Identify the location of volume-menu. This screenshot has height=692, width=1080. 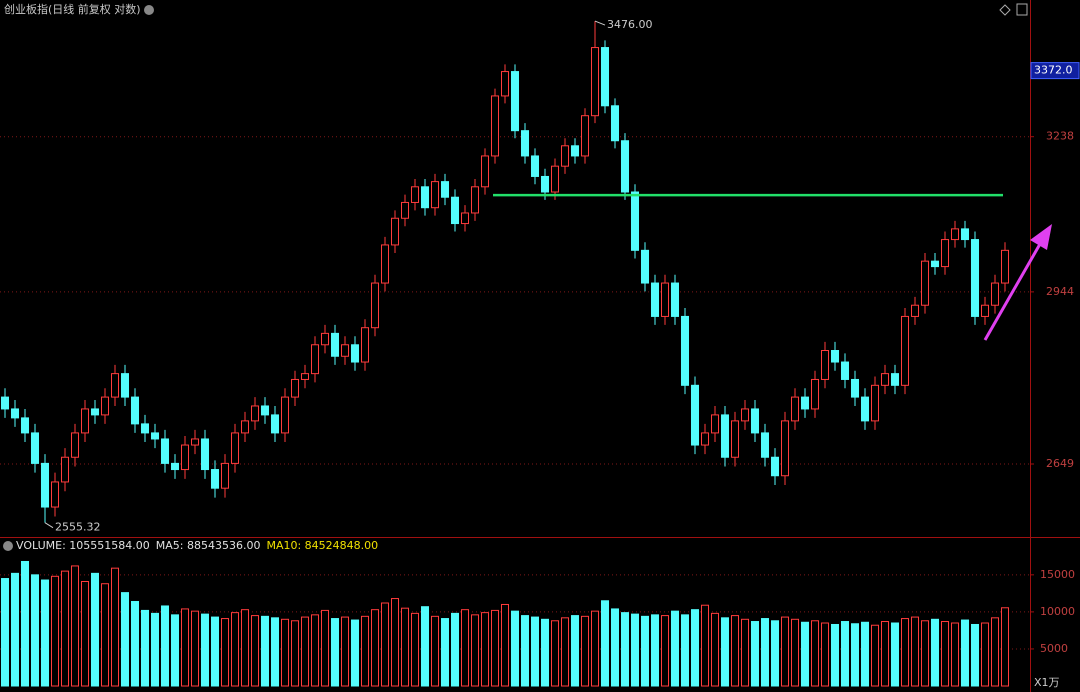
(8, 546).